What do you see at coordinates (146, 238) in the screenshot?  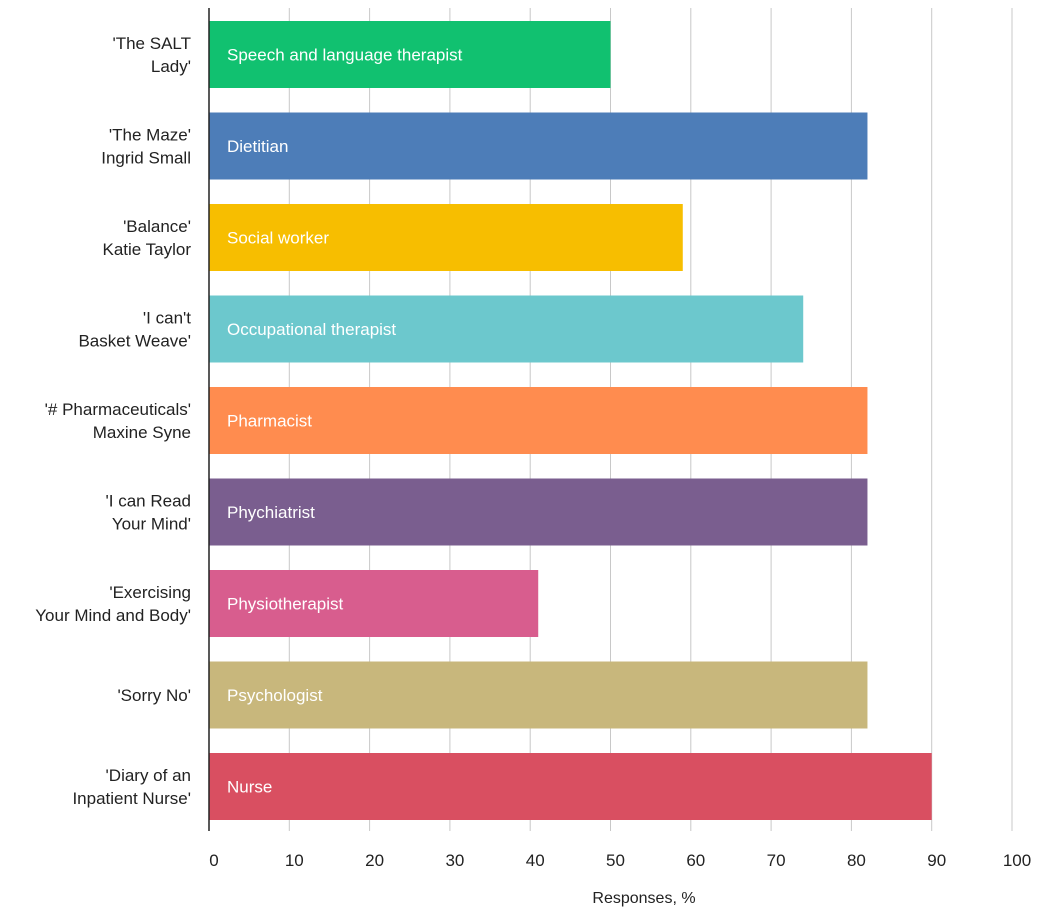 I see `y-tick-label-2: 'Balance' Katie Taylor` at bounding box center [146, 238].